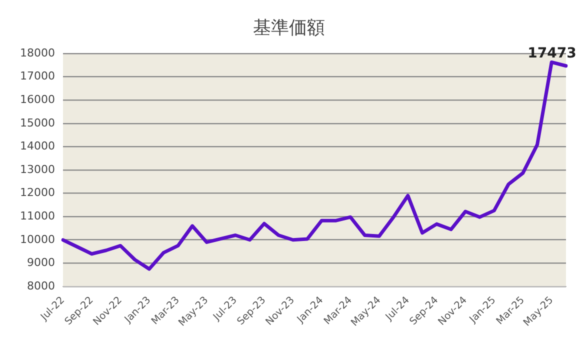  What do you see at coordinates (37, 76) in the screenshot?
I see `y-tick-label: 17000` at bounding box center [37, 76].